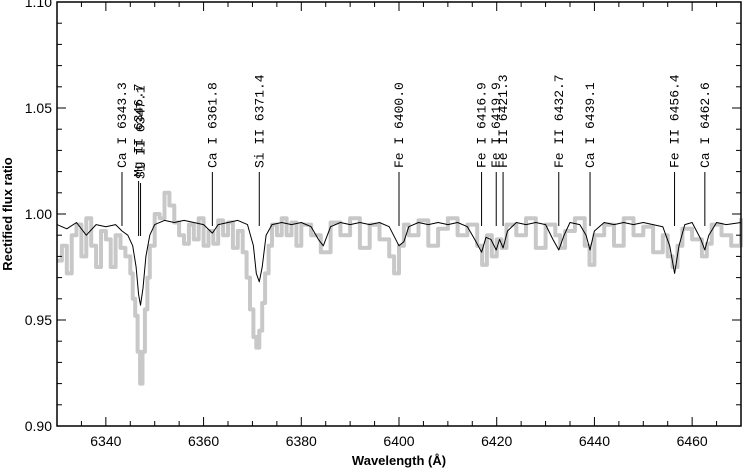 The height and width of the screenshot is (471, 744). I want to click on x-axis-title: Wavelength (Å), so click(399, 460).